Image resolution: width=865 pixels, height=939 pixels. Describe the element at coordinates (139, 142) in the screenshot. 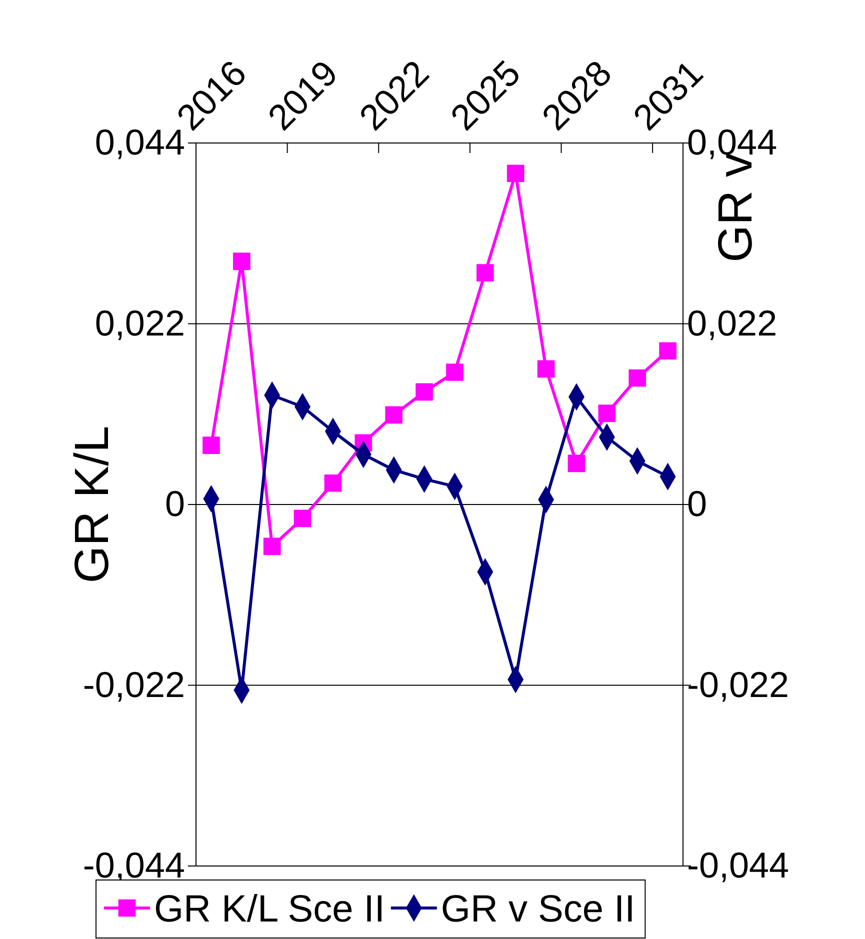

I see `y-tick-label: 0,044` at that location.